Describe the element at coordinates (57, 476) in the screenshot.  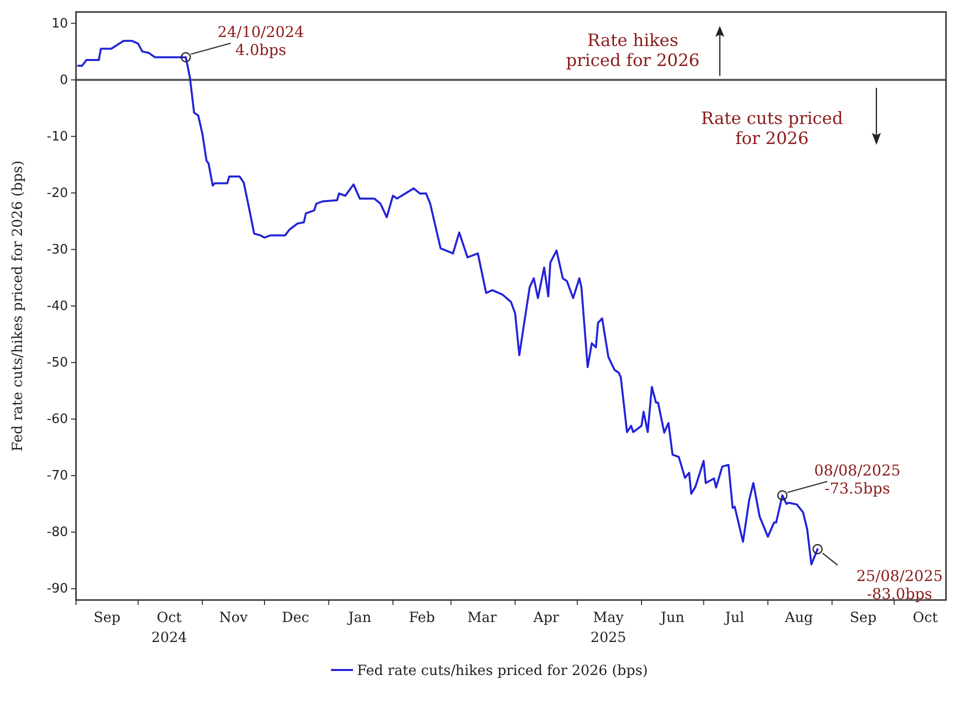
I see `y-tick-label: -70` at that location.